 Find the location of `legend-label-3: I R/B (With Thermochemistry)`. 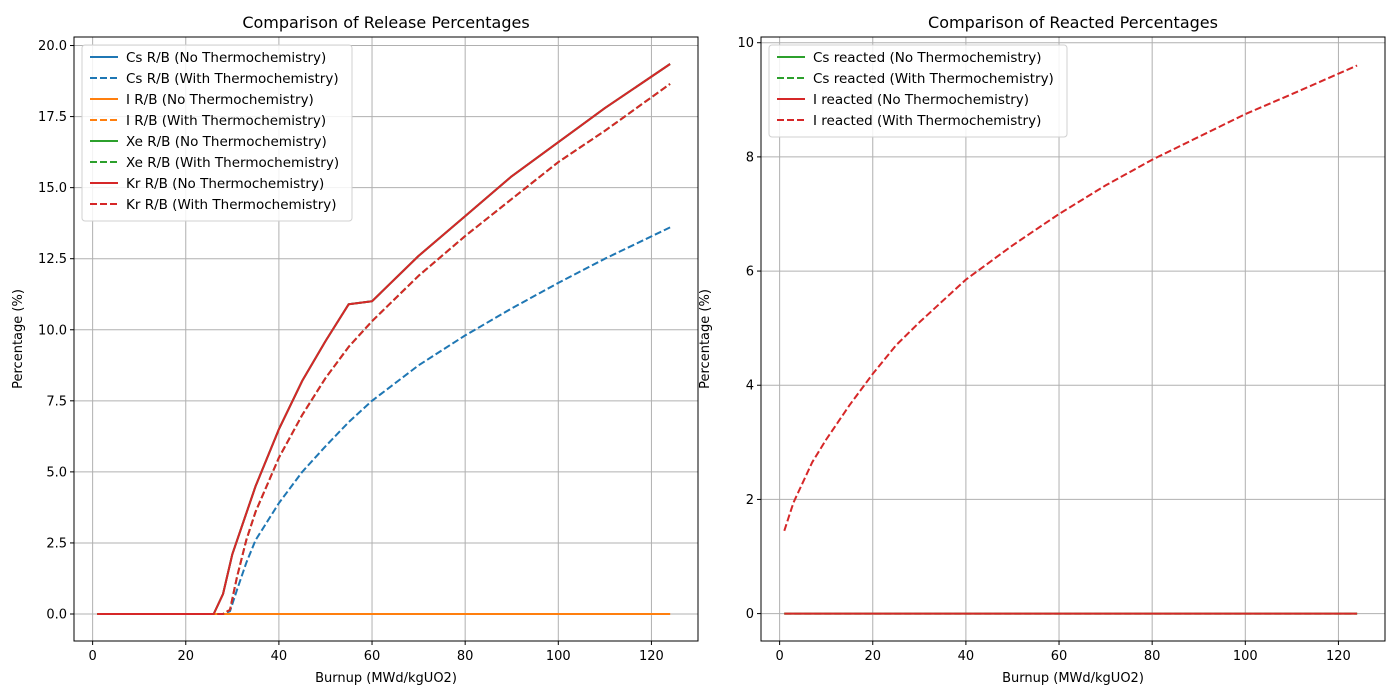

legend-label-3: I R/B (With Thermochemistry) is located at coordinates (226, 121).